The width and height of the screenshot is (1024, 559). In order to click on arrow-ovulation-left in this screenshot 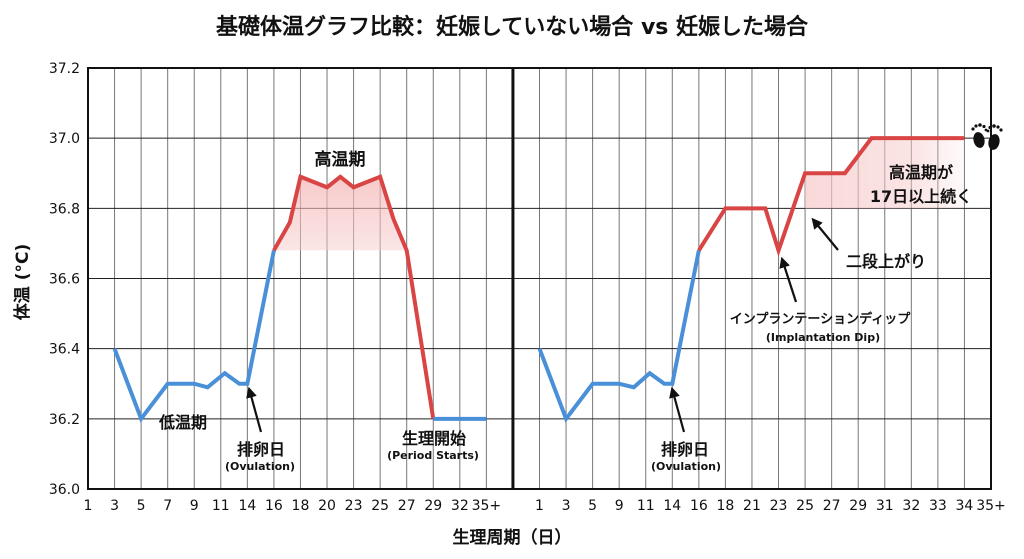, I will do `click(254, 409)`.